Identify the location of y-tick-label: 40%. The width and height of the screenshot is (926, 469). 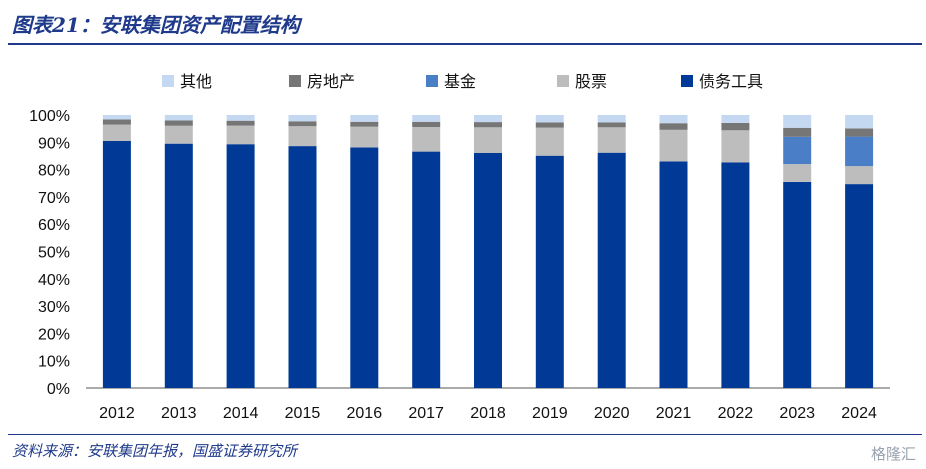
(54, 280).